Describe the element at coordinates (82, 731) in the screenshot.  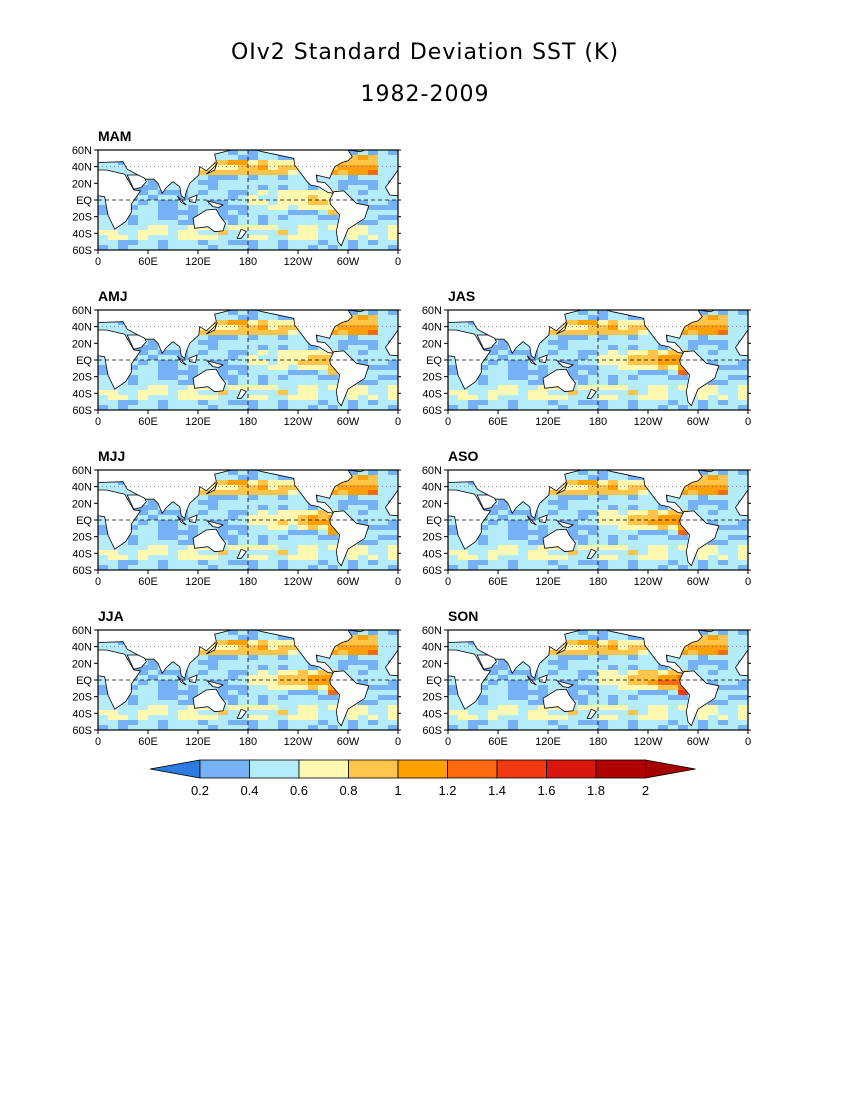
I see `lat-tick-label: 60S` at that location.